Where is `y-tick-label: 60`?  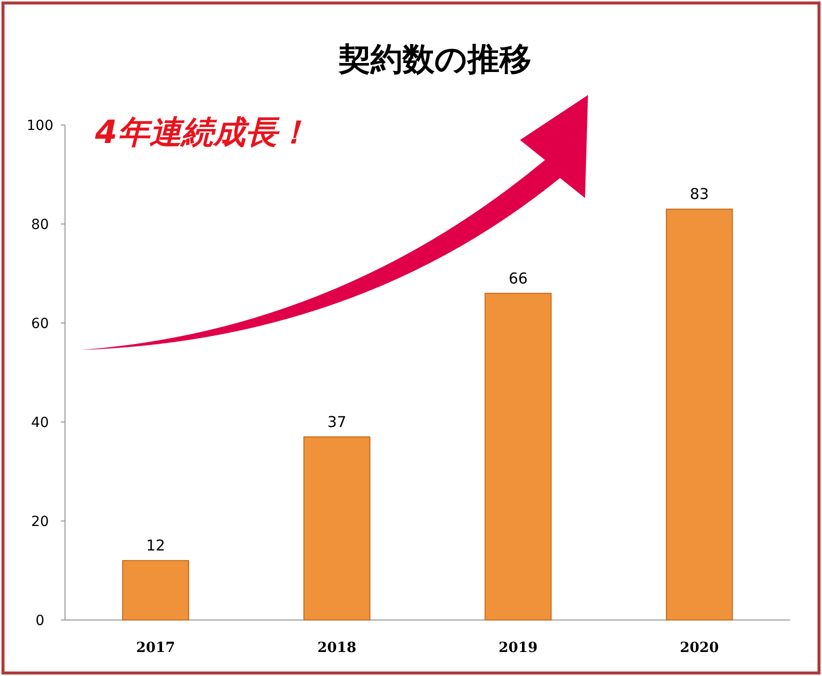 y-tick-label: 60 is located at coordinates (40, 324).